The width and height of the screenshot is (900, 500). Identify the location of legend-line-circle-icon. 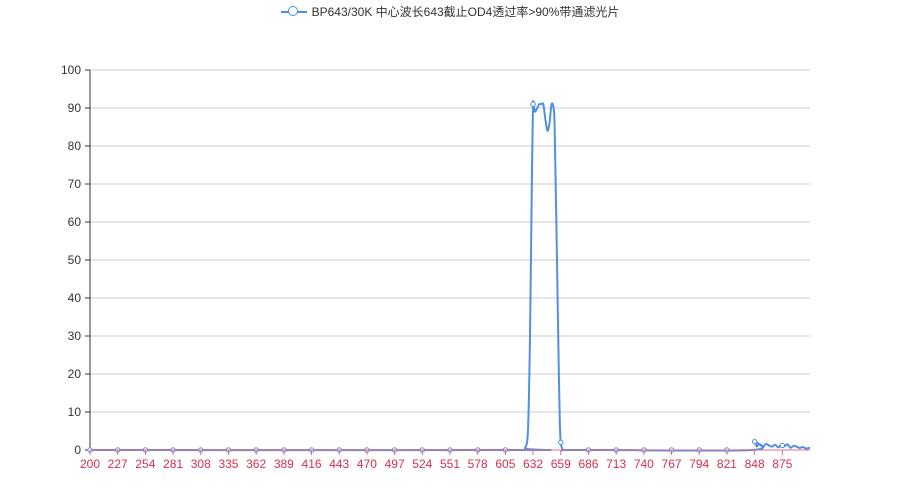
(293, 12).